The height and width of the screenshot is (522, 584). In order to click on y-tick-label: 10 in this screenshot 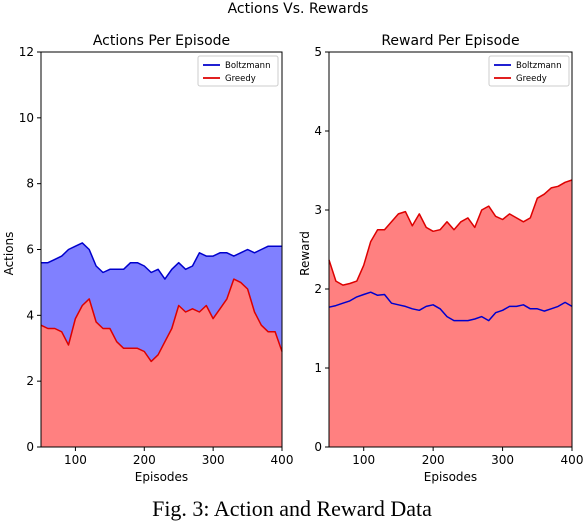, I will do `click(26, 118)`.